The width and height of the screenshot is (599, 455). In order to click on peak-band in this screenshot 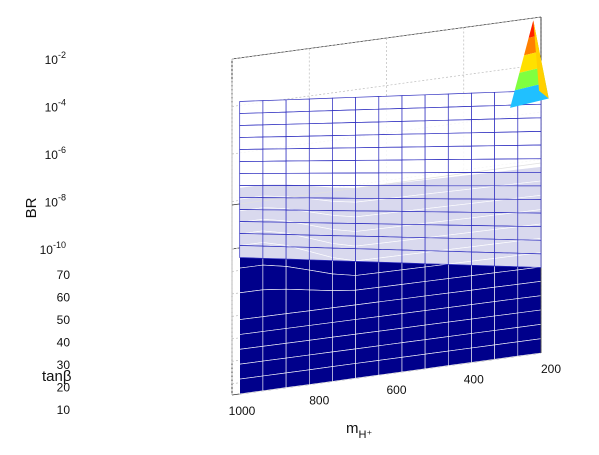, I will do `click(541, 59)`.